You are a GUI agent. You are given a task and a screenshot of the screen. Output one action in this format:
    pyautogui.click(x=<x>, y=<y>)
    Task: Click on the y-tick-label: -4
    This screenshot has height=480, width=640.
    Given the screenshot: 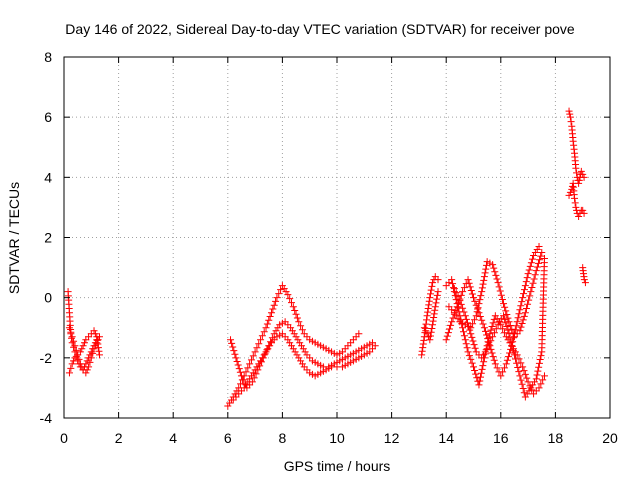 What is the action you would take?
    pyautogui.click(x=46, y=418)
    